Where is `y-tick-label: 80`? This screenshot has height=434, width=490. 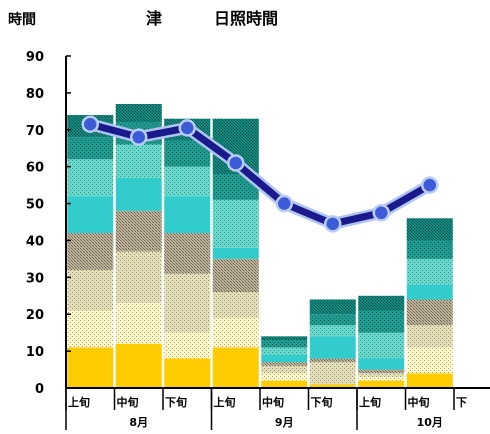 y-tick-label: 80 is located at coordinates (35, 94).